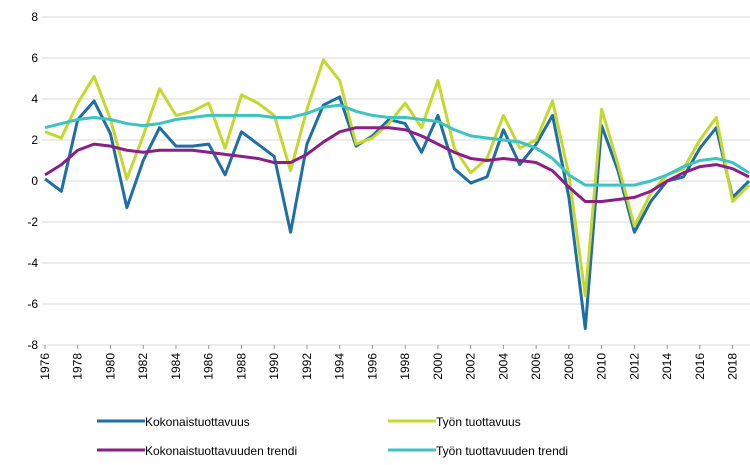 This screenshot has height=465, width=750. Describe the element at coordinates (32, 345) in the screenshot. I see `y-tick-label: -8` at that location.